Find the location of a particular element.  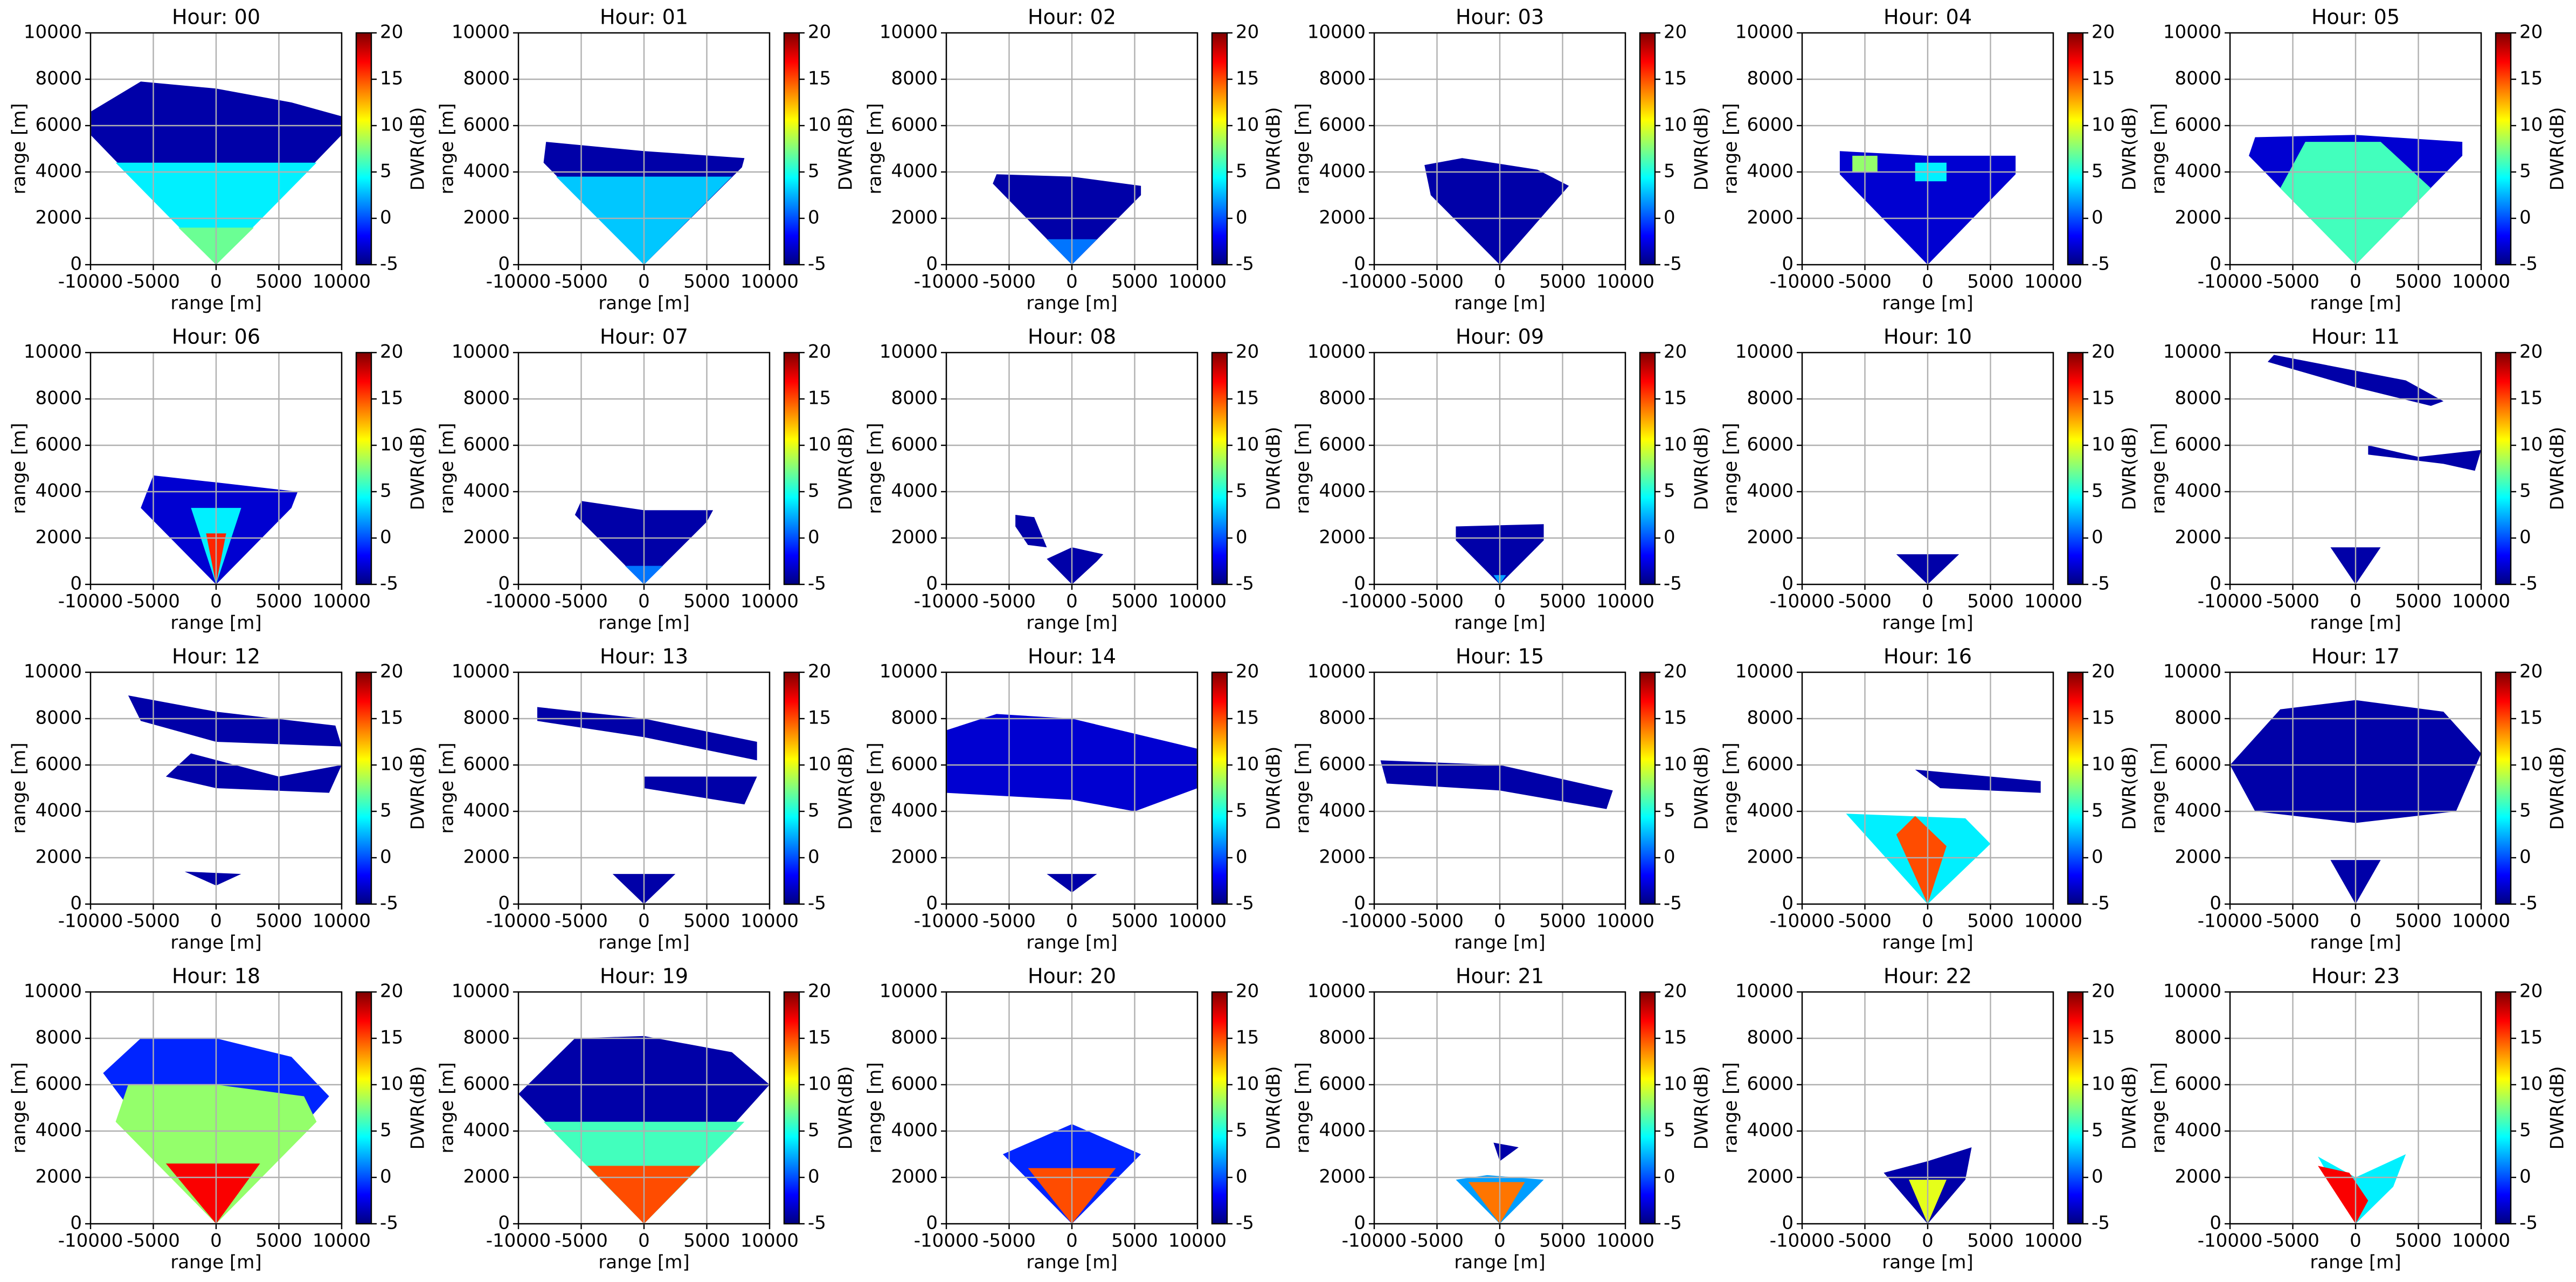

y-tick-label: 0 is located at coordinates (1360, 1223).